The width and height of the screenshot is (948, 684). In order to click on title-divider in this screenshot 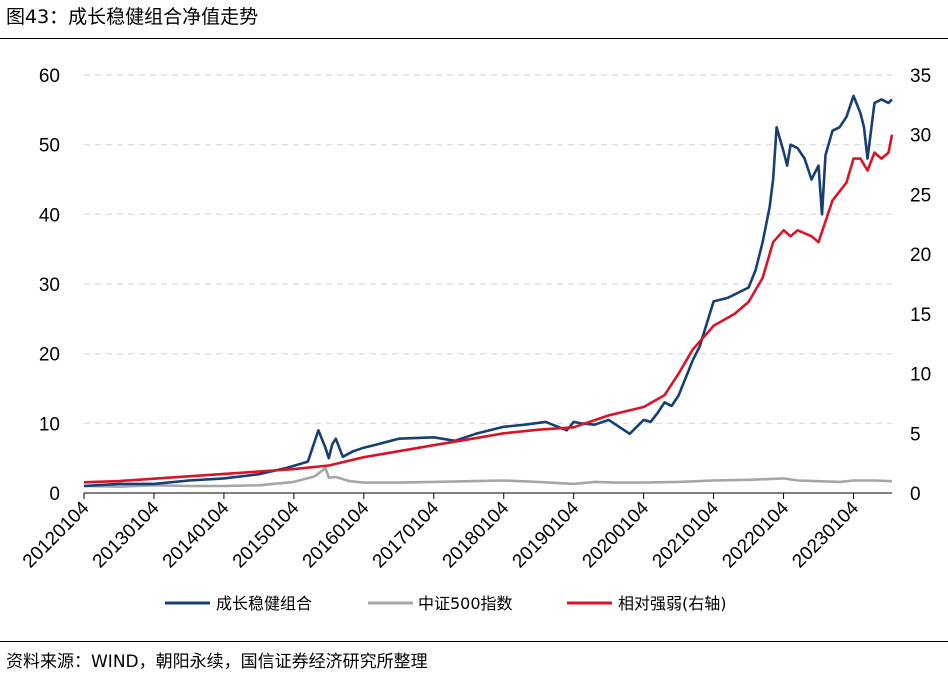, I will do `click(474, 38)`.